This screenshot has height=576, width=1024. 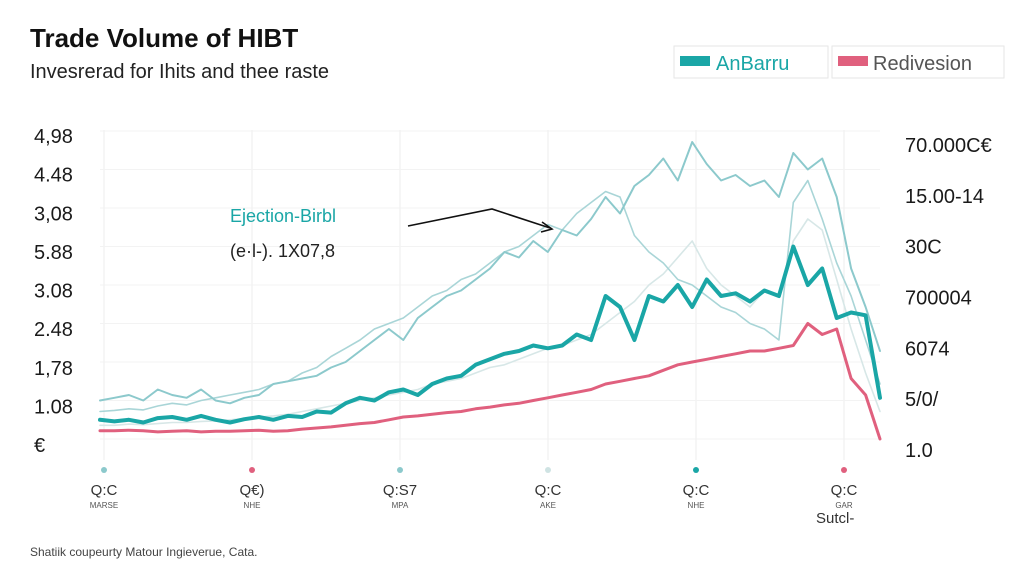 I want to click on y-tick-left-label: 1.08, so click(x=53, y=407).